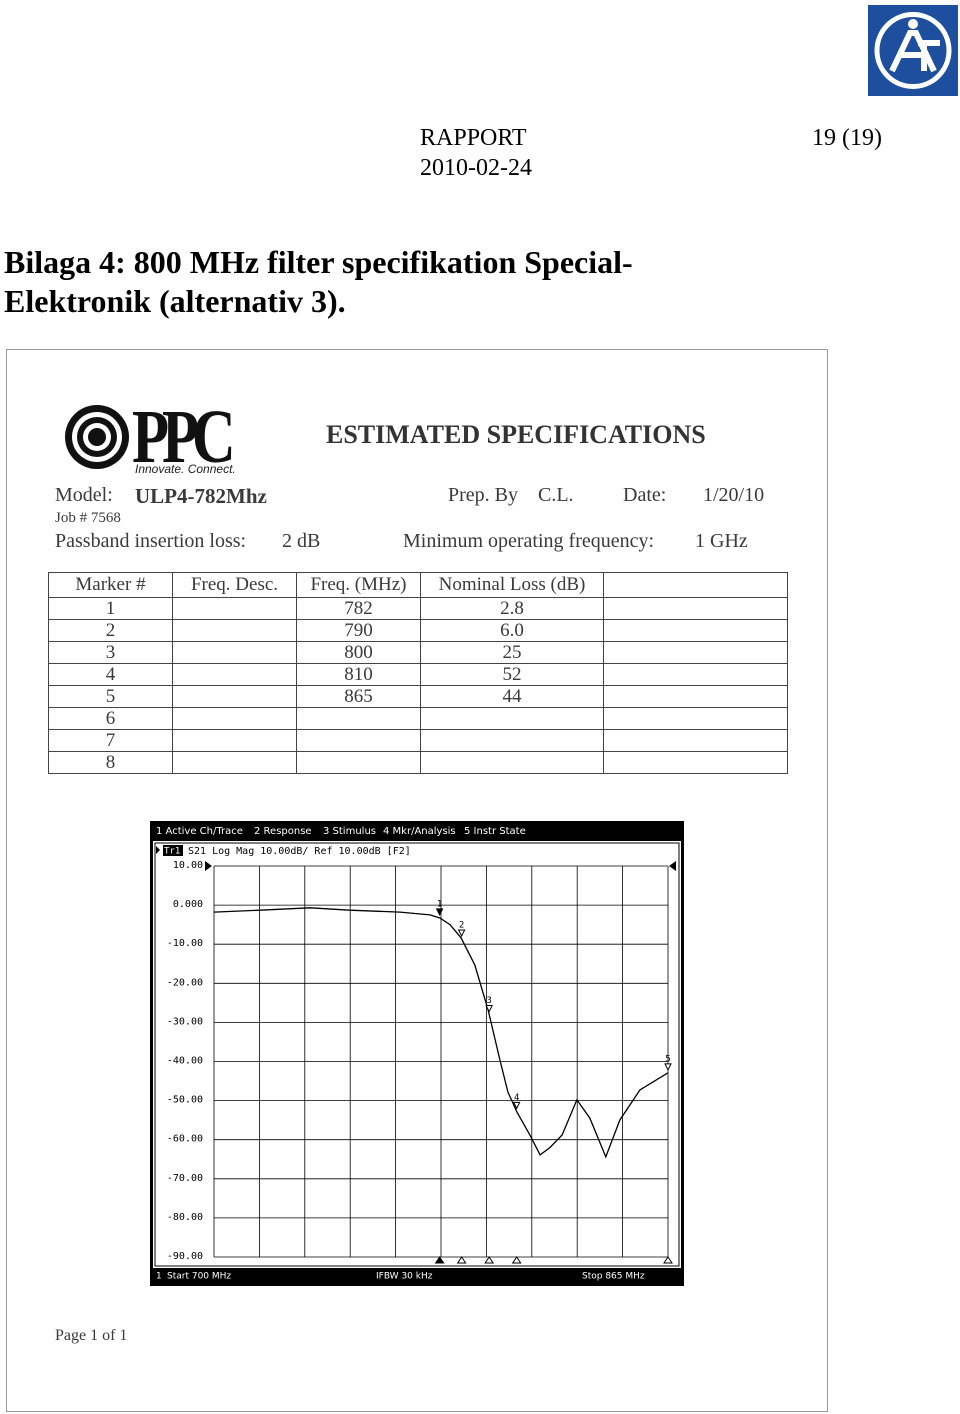 This screenshot has width=960, height=1414. Describe the element at coordinates (110, 630) in the screenshot. I see `marker-cell: 2` at that location.